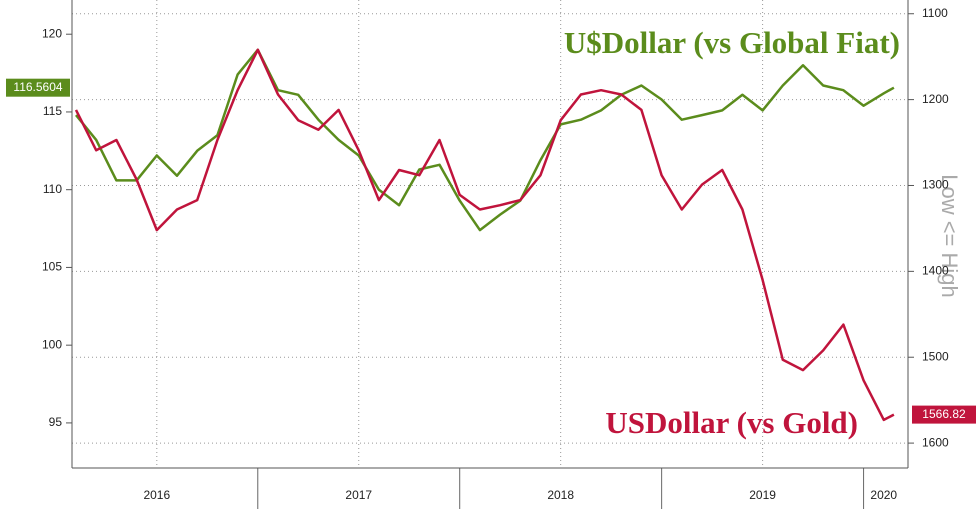  Describe the element at coordinates (52, 111) in the screenshot. I see `y-tick-label: 115` at that location.